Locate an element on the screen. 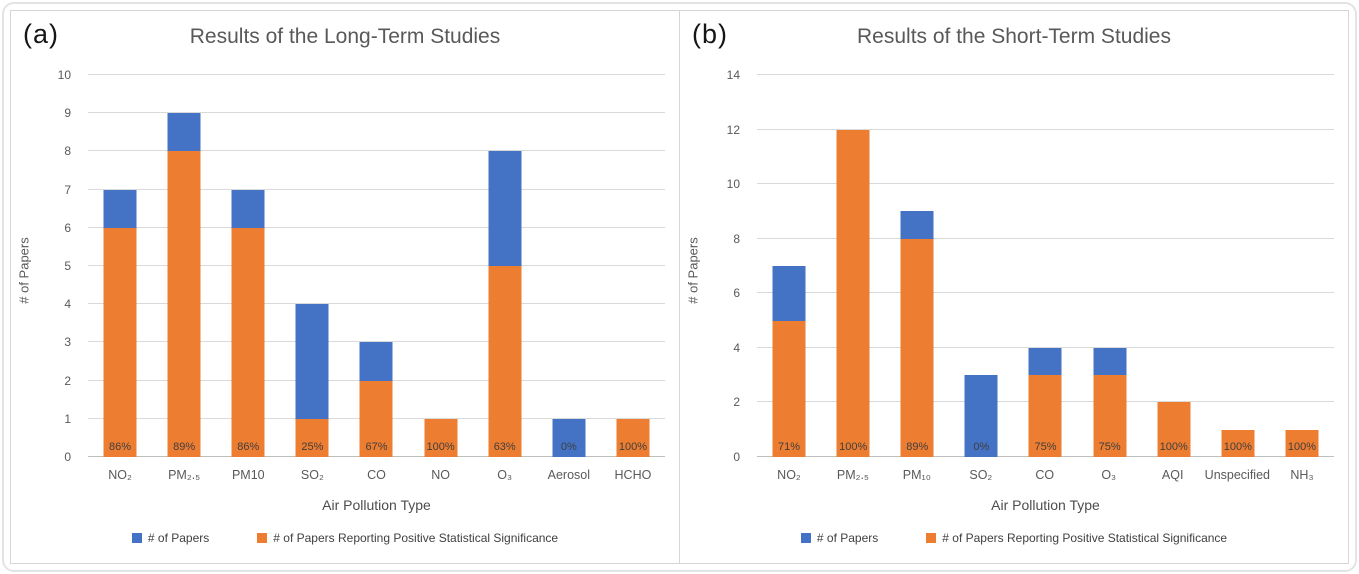 Image resolution: width=1359 pixels, height=574 pixels. y-axis-tick-label: 7 is located at coordinates (67, 189).